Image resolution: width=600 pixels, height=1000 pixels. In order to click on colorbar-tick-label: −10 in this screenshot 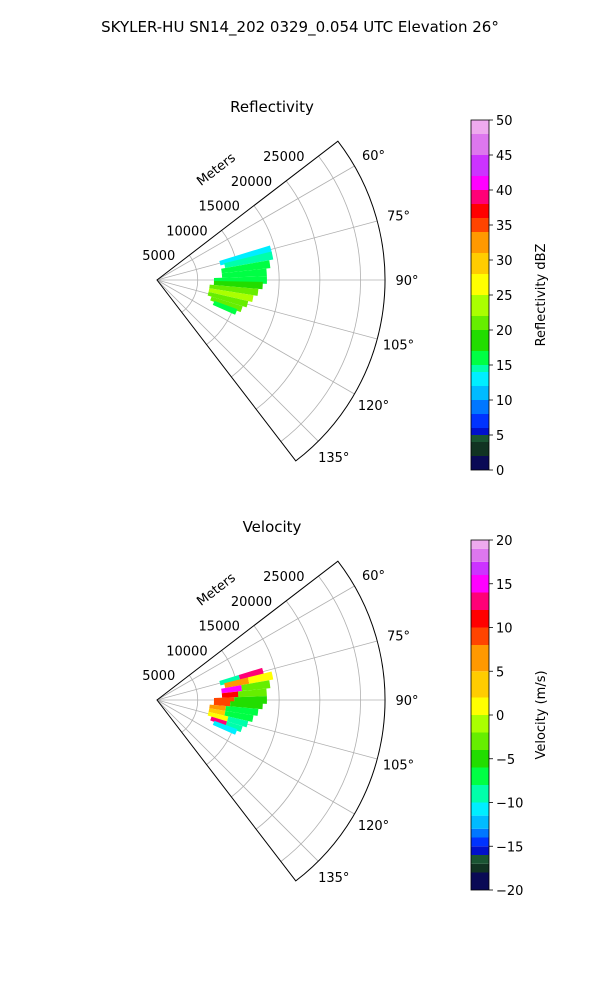, I will do `click(509, 804)`.